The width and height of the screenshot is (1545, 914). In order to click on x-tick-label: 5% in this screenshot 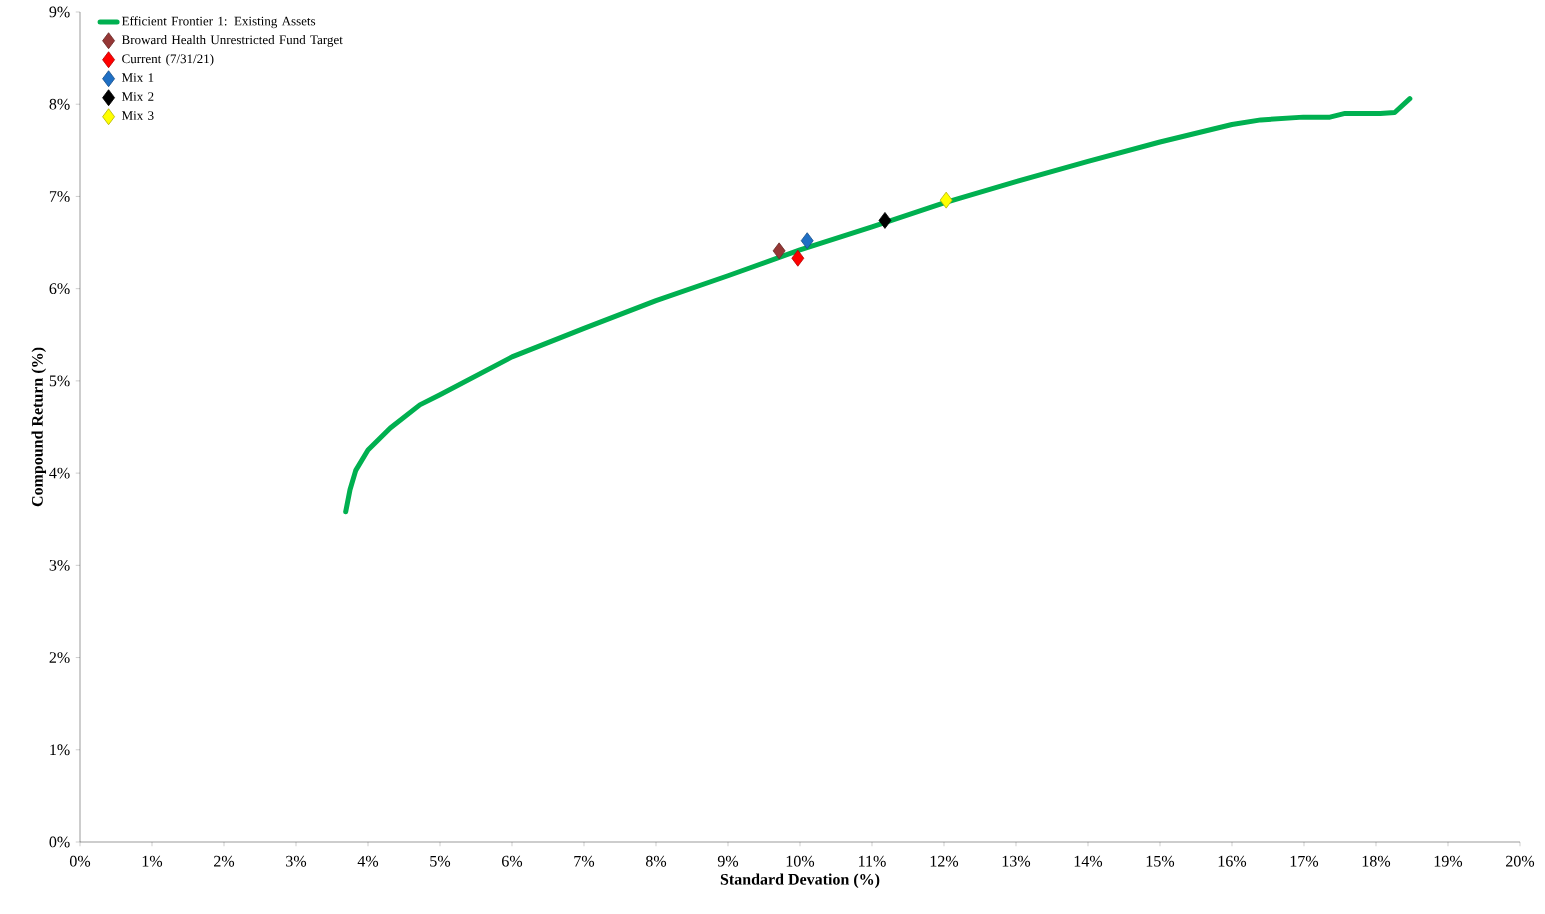, I will do `click(440, 861)`.